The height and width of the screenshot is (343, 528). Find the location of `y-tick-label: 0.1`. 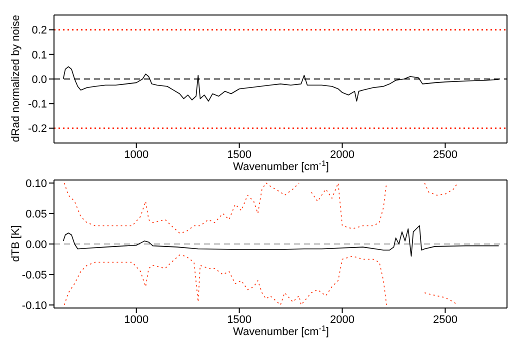

y-tick-label: 0.1 is located at coordinates (39, 55).